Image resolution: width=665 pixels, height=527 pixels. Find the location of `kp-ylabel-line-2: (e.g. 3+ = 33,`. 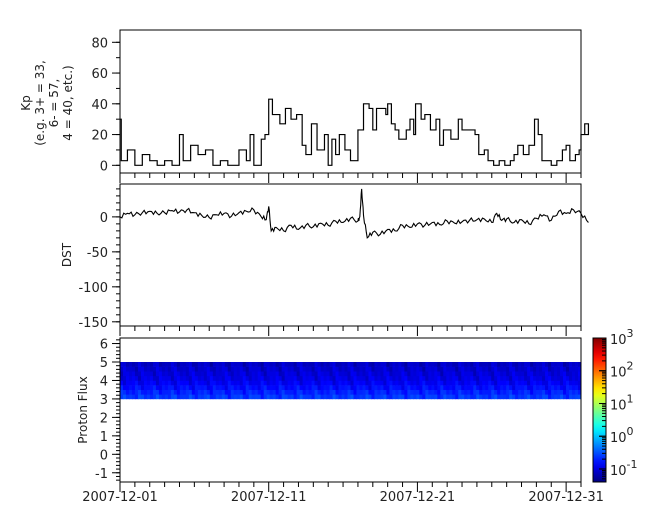

kp-ylabel-line-2: (e.g. 3+ = 33, is located at coordinates (40, 103).